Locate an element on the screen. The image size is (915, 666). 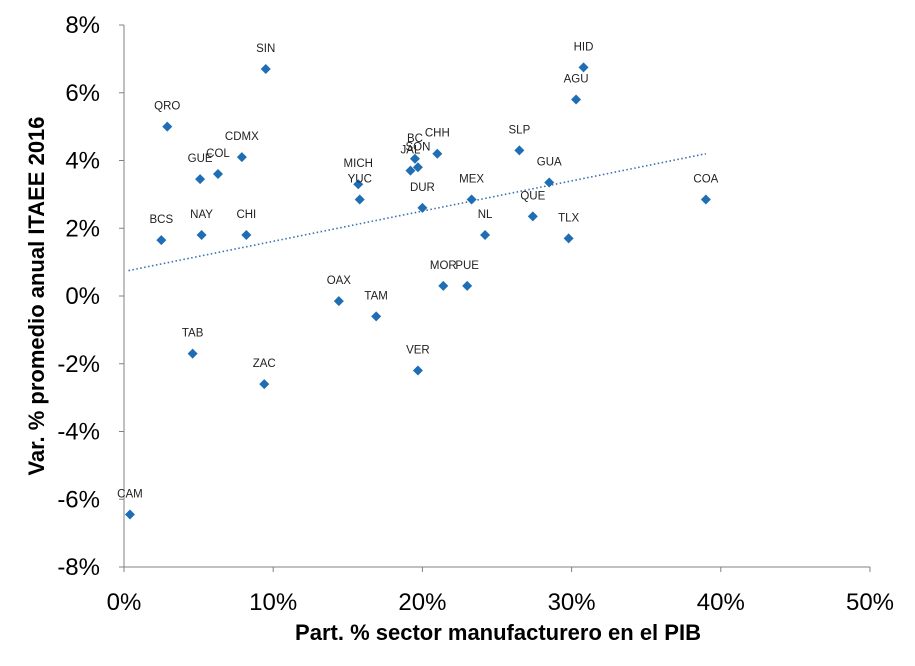
y-tick-label: -8% is located at coordinates (78, 567).